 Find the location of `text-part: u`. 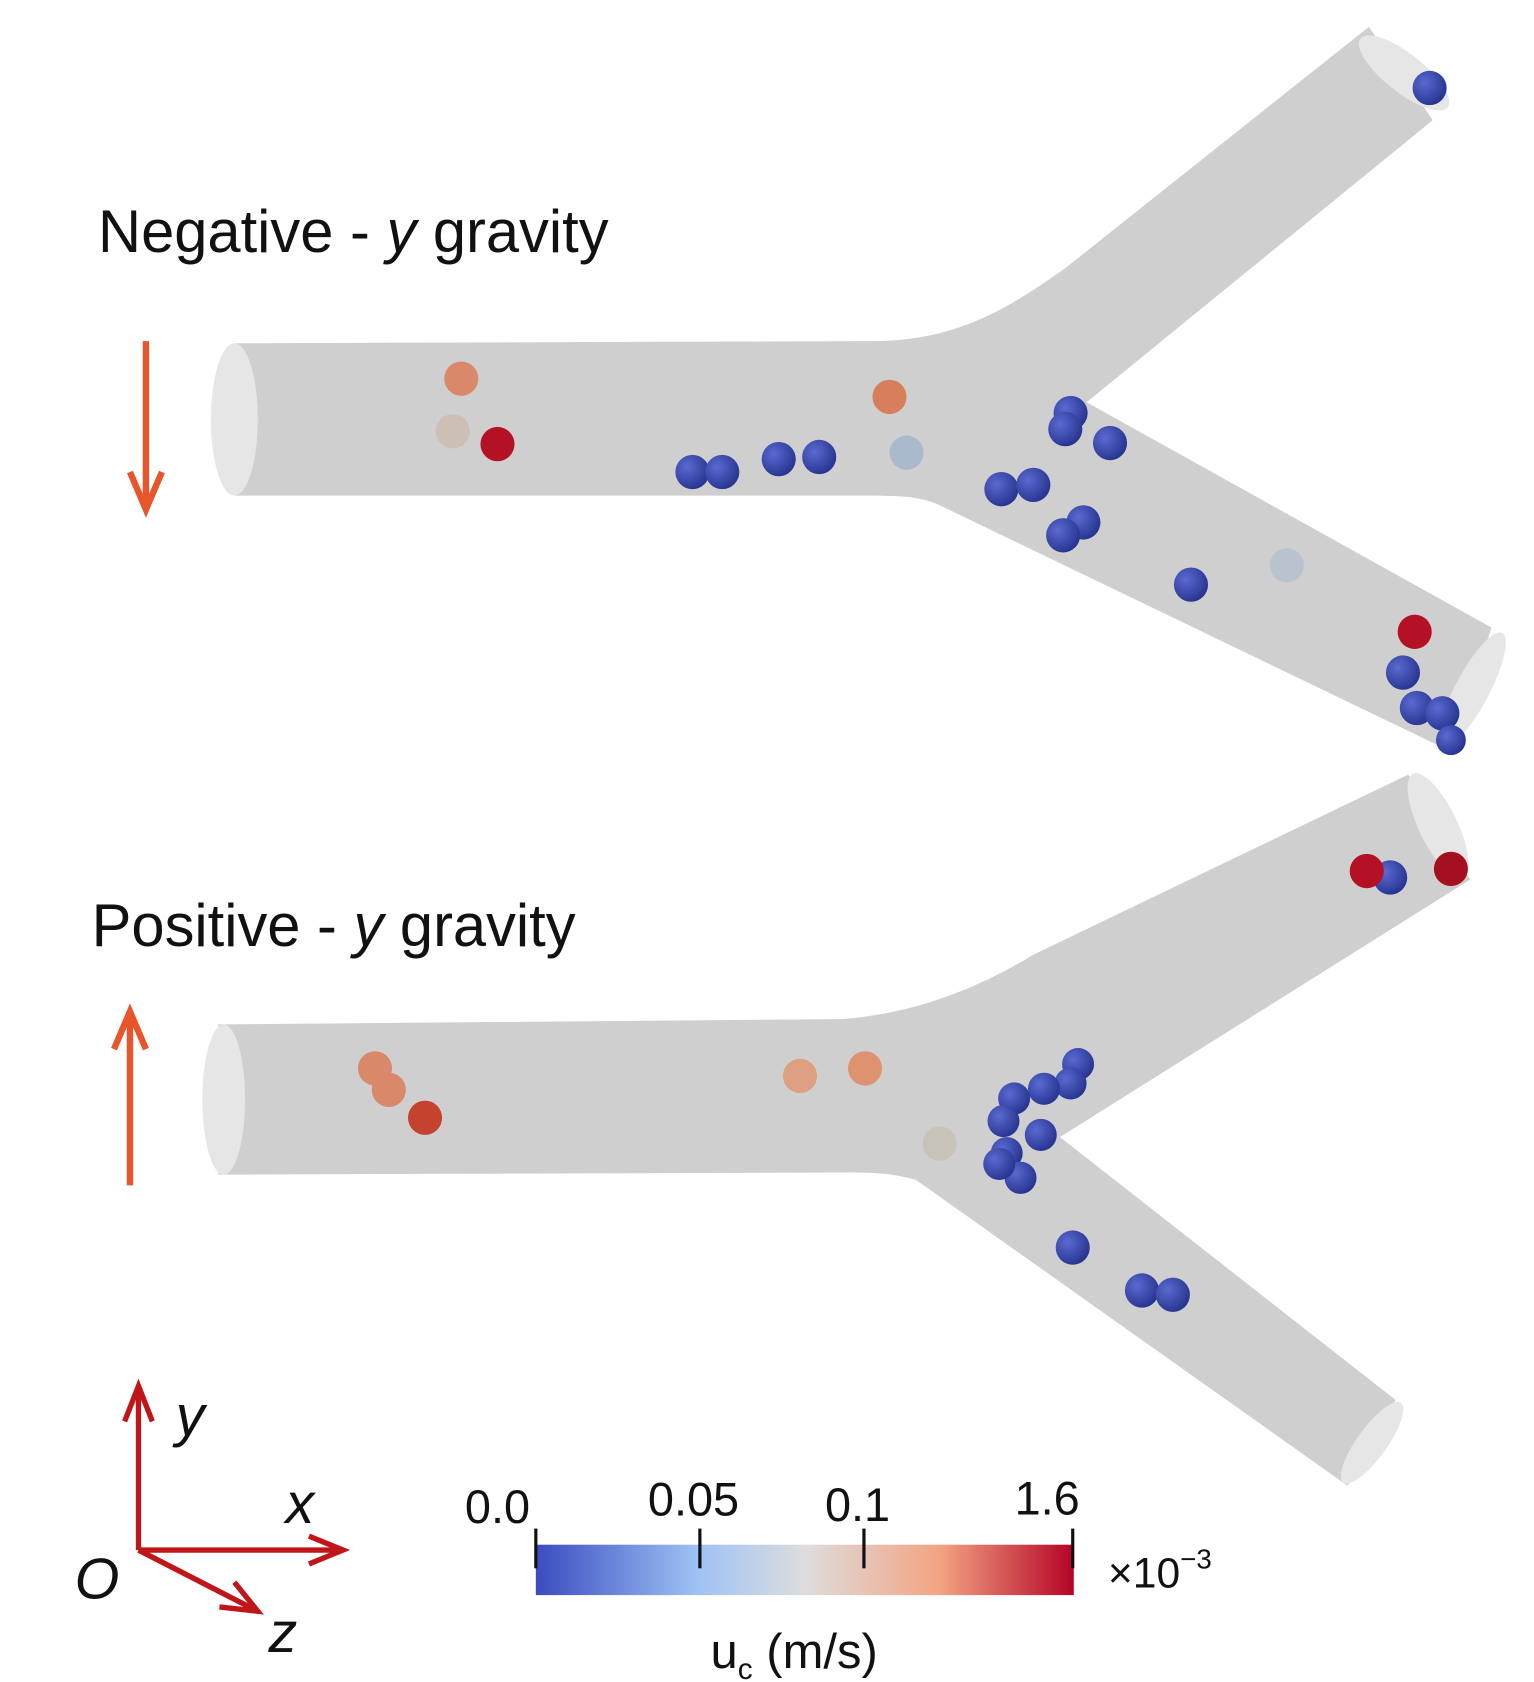

text-part: u is located at coordinates (724, 1651).